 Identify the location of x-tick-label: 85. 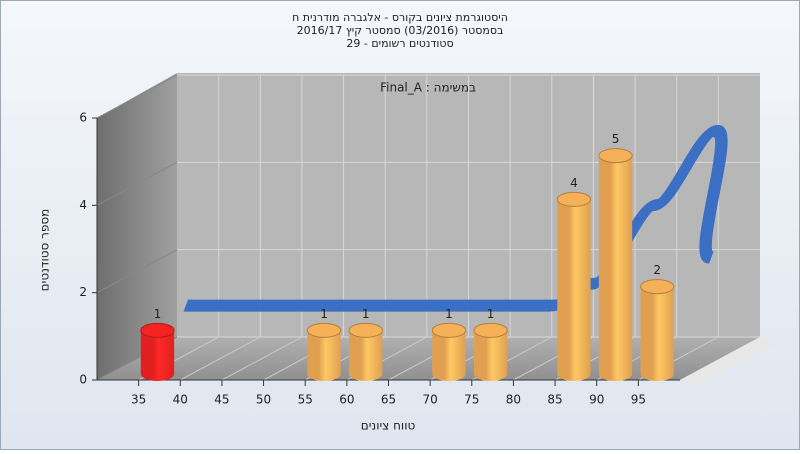
(554, 400).